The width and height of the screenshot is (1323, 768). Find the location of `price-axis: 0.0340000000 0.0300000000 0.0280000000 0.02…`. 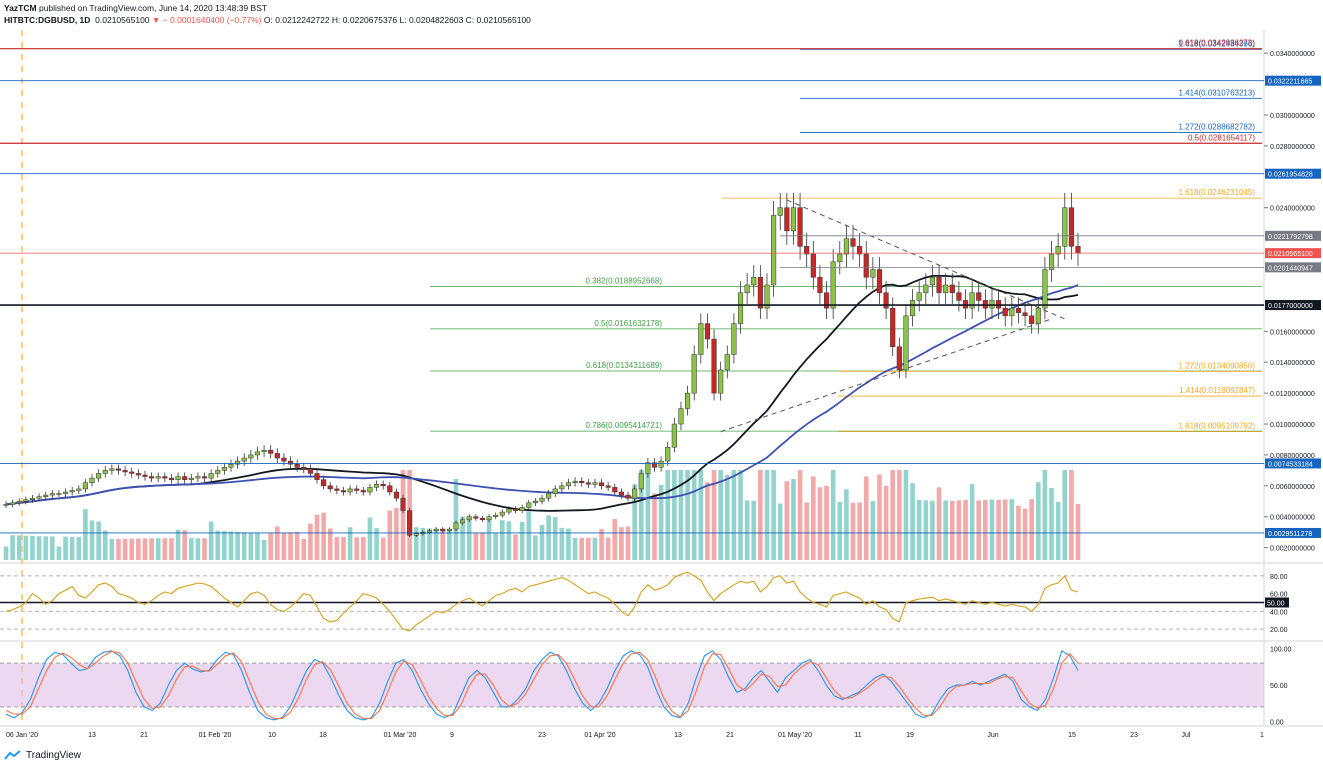

price-axis: 0.0340000000 0.0300000000 0.0280000000 0.02… is located at coordinates (1289, 302).